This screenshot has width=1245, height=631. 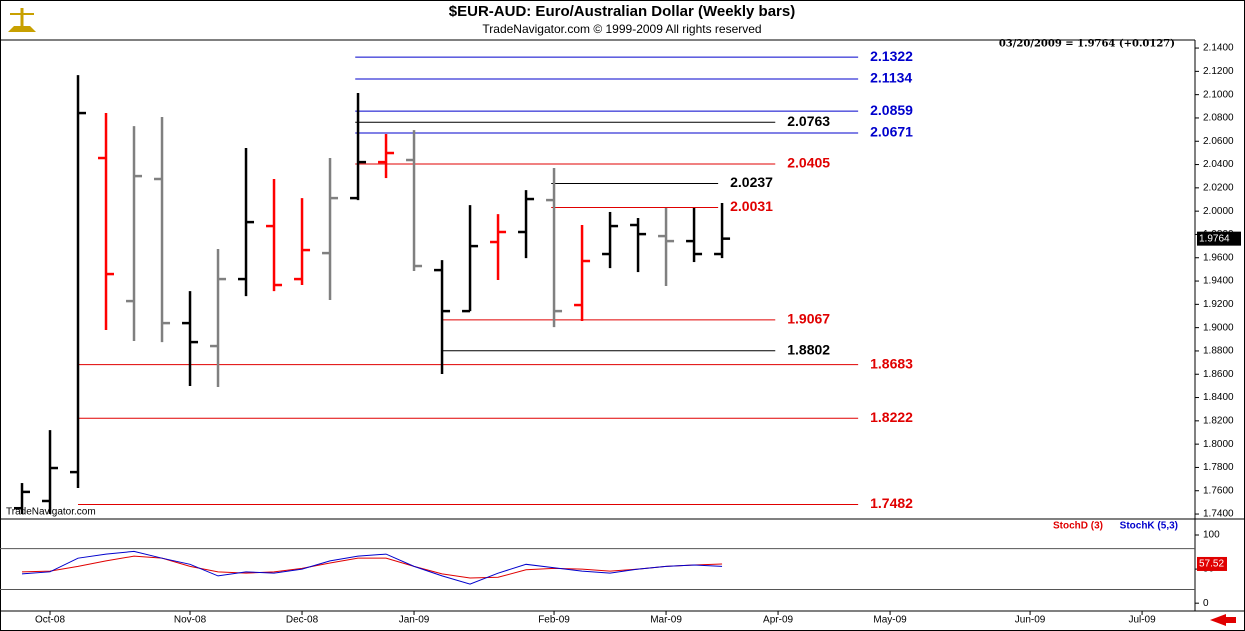 What do you see at coordinates (414, 620) in the screenshot?
I see `x-tick-label: Jan-09` at bounding box center [414, 620].